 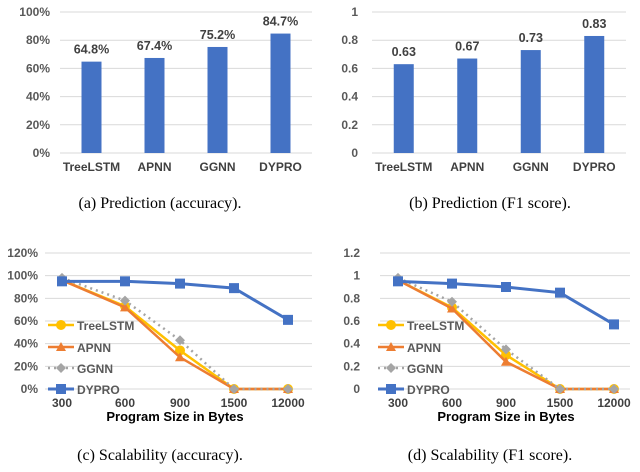 I want to click on data-label: 0.83, so click(x=594, y=24).